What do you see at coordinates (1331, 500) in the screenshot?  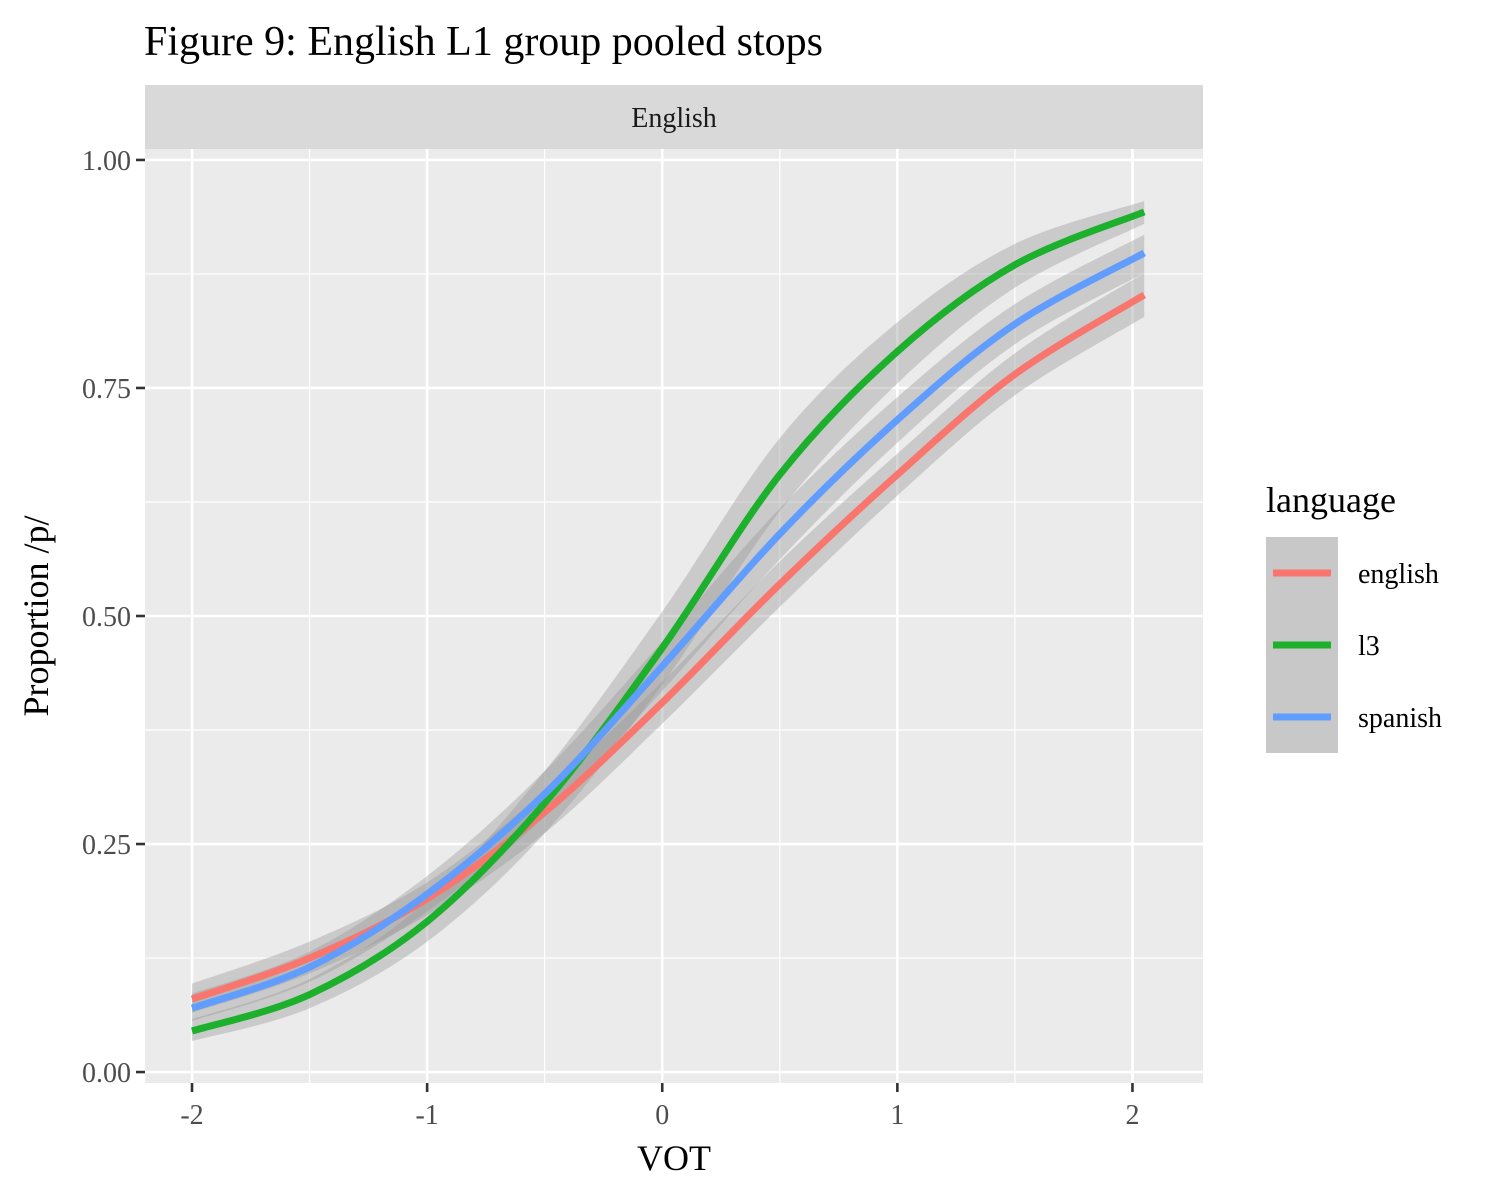 I see `legend-title: language` at bounding box center [1331, 500].